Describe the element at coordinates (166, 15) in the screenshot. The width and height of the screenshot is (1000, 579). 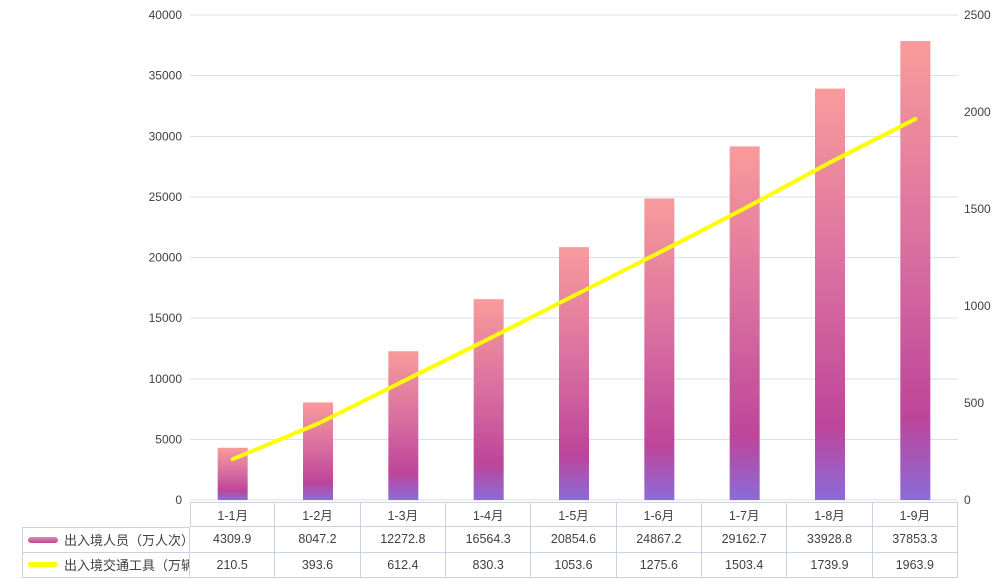
I see `left-axis-tick-label: 40000` at that location.